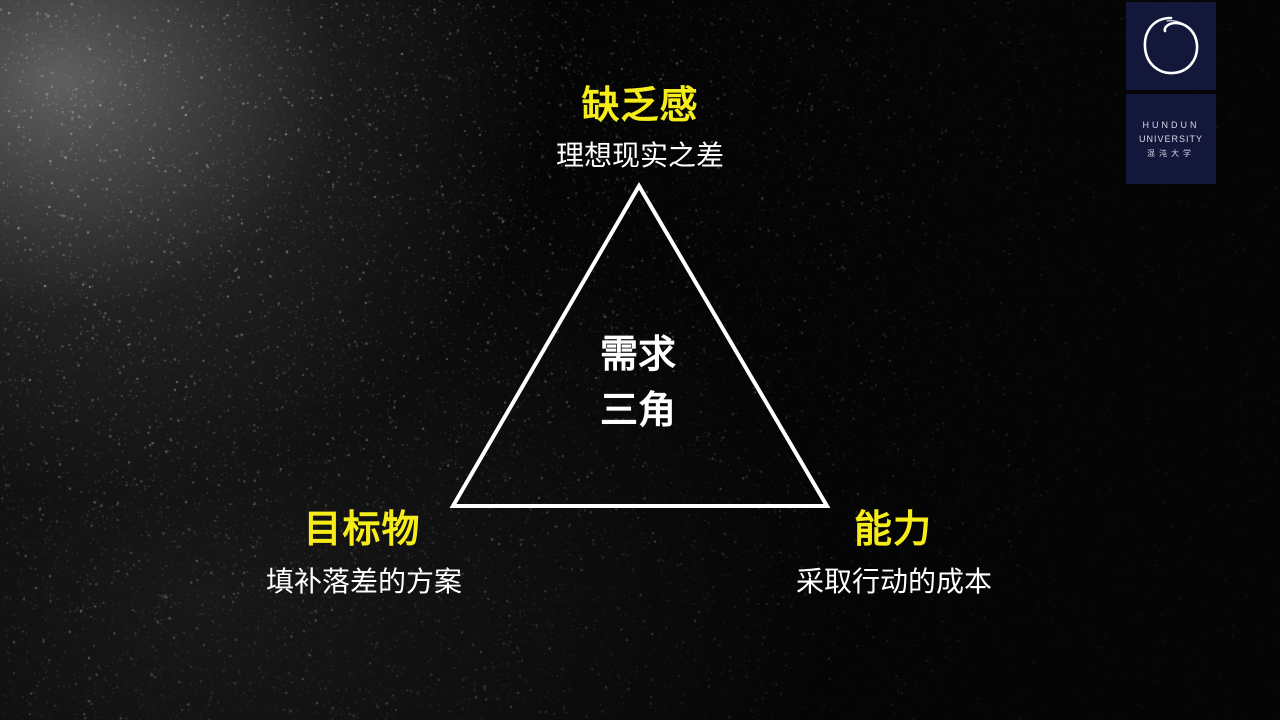  Describe the element at coordinates (1171, 124) in the screenshot. I see `logo-text-hundun: HUNDUN` at that location.